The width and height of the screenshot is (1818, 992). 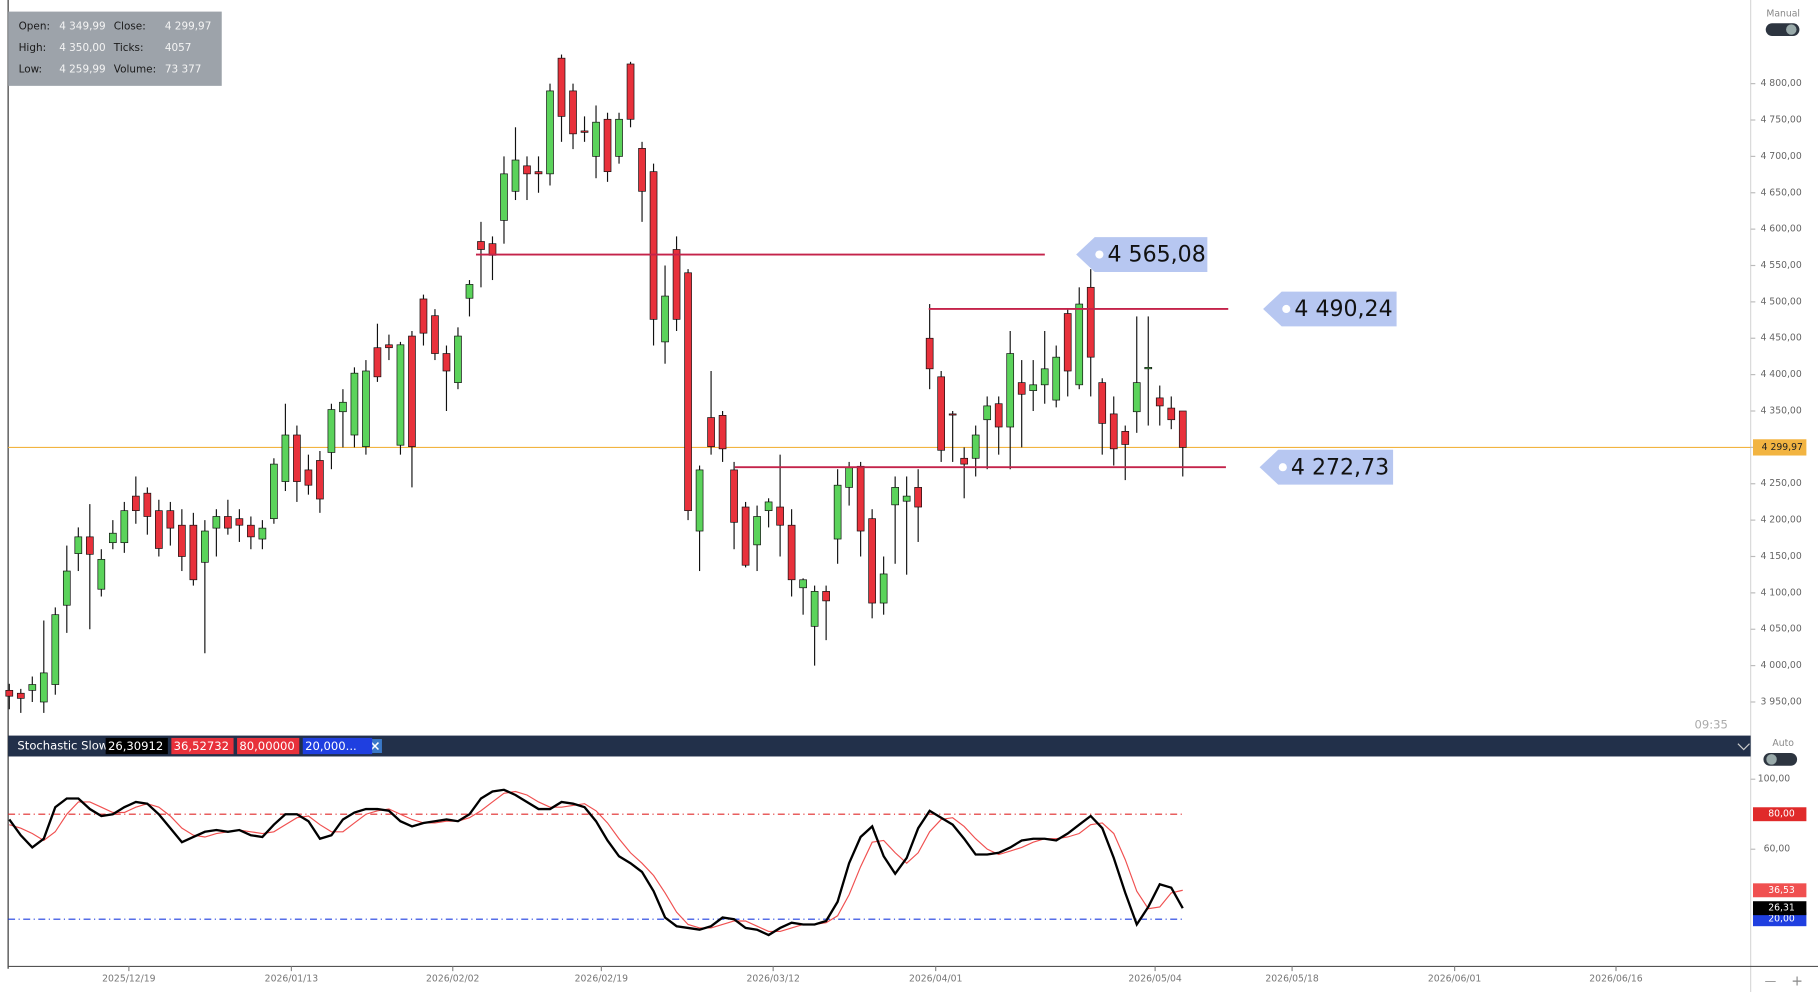 I want to click on y-tick-label: 60,00, so click(x=1777, y=849).